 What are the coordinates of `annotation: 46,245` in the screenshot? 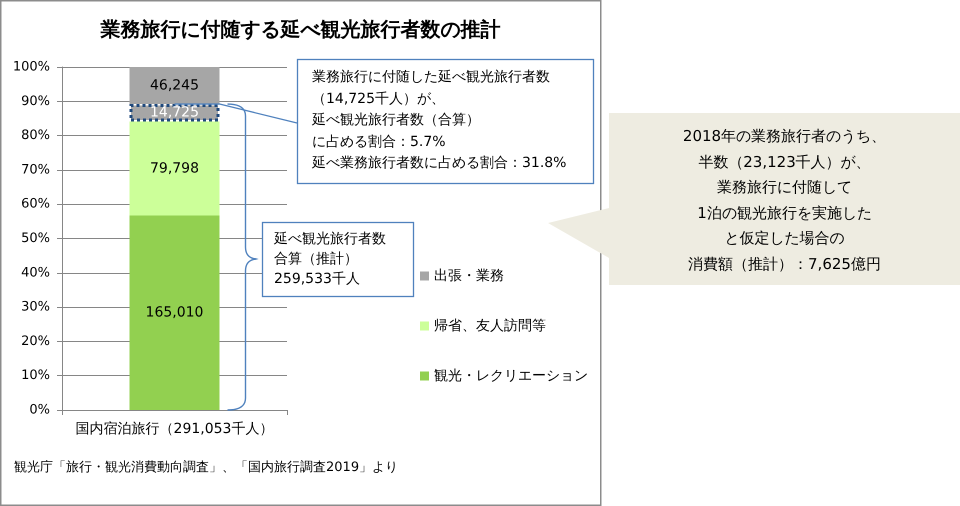 It's located at (174, 85).